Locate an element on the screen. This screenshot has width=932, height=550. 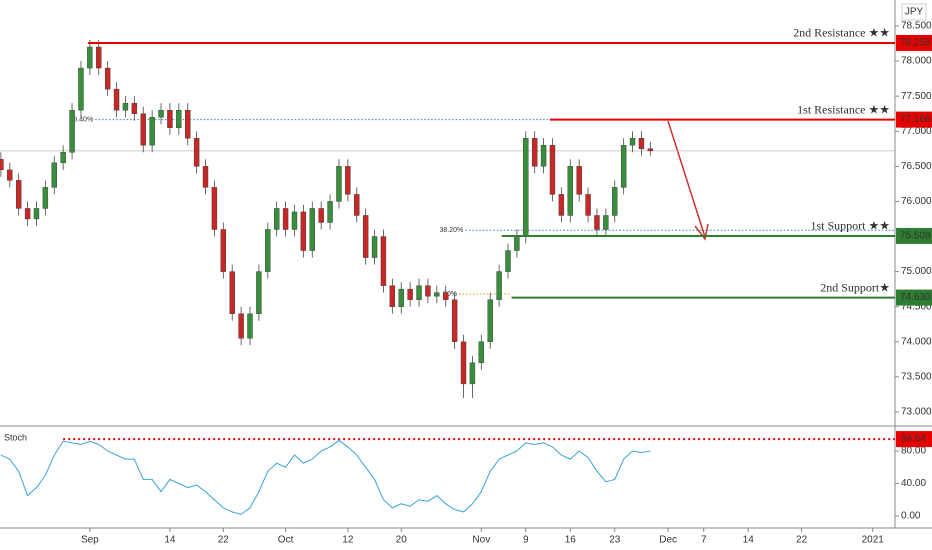
level-name: 2nd Resistance ★★ is located at coordinates (841, 33).